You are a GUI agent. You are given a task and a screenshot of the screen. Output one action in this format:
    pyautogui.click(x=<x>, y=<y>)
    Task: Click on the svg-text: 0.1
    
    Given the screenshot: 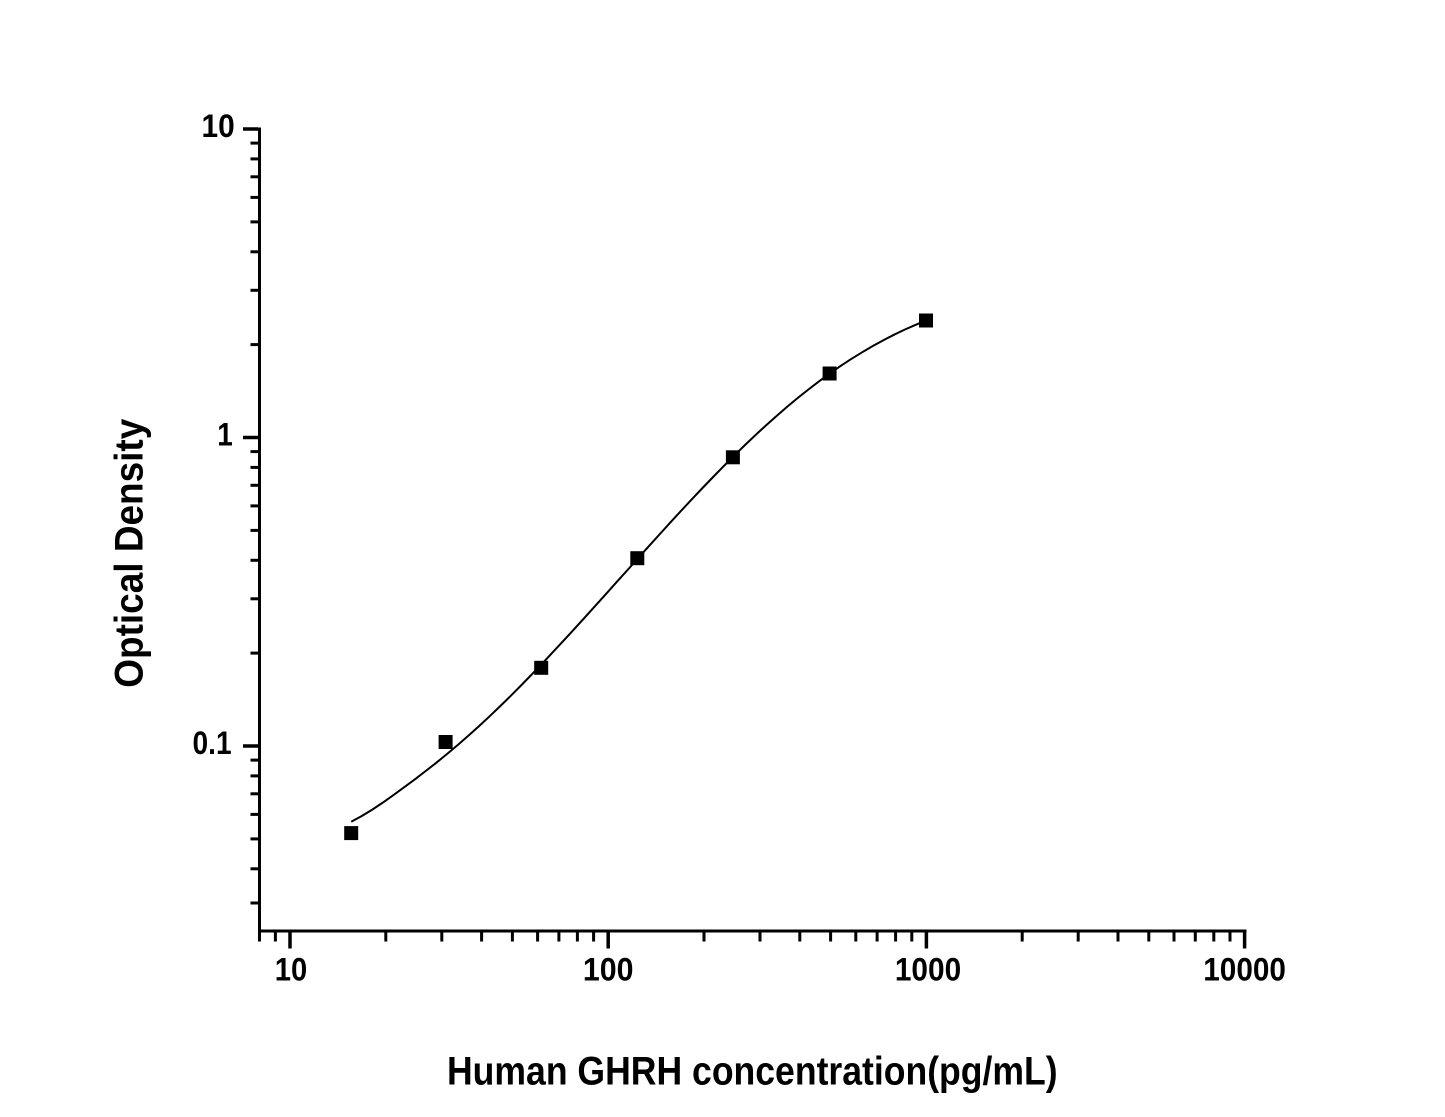 What is the action you would take?
    pyautogui.click(x=212, y=743)
    